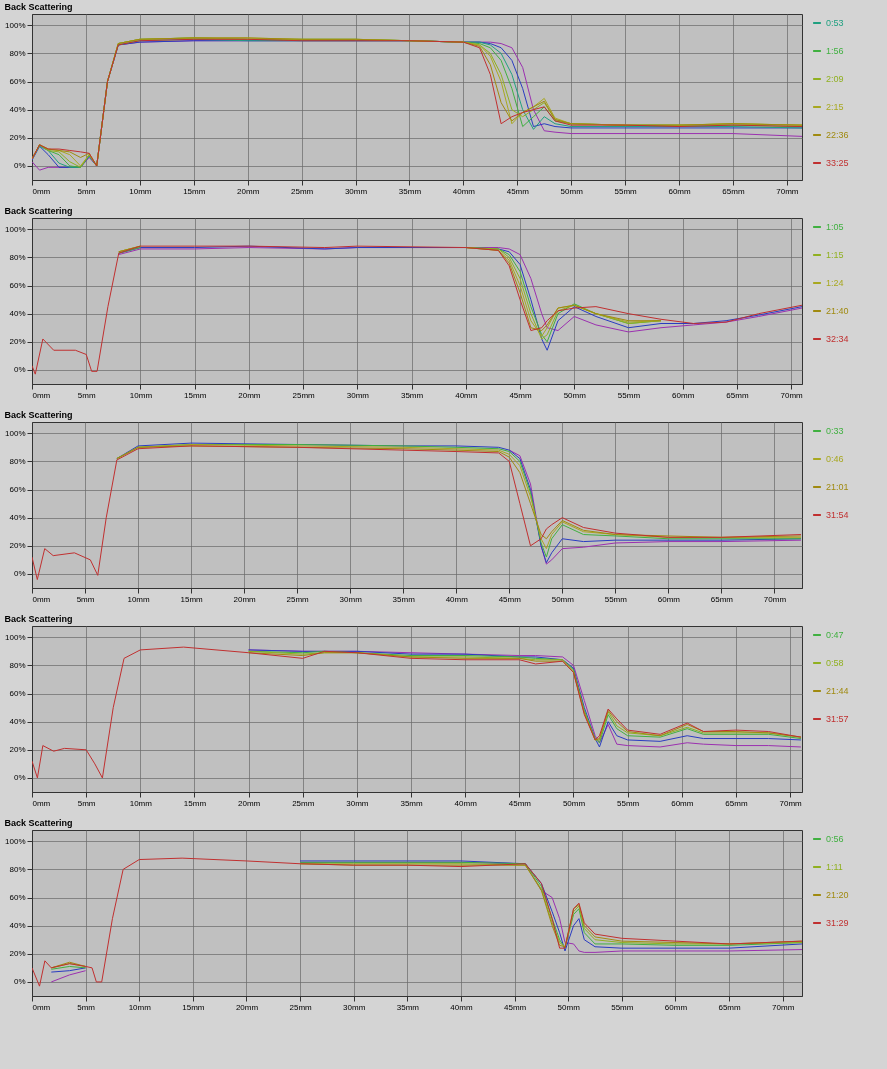 Image resolution: width=887 pixels, height=1069 pixels. I want to click on legend-label: 1:24, so click(835, 283).